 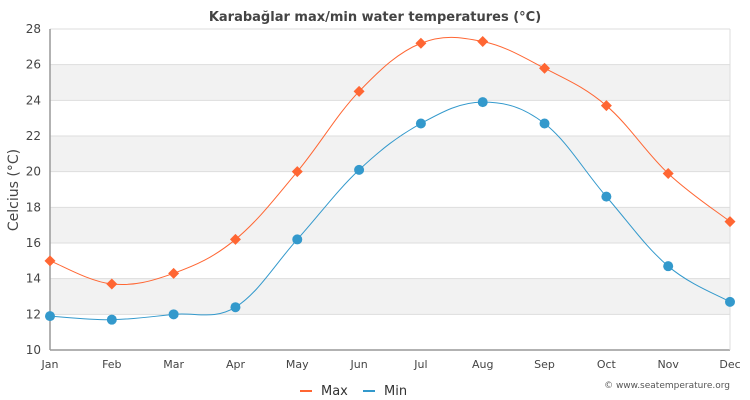 I want to click on x-tick-label: Jun, so click(x=358, y=364).